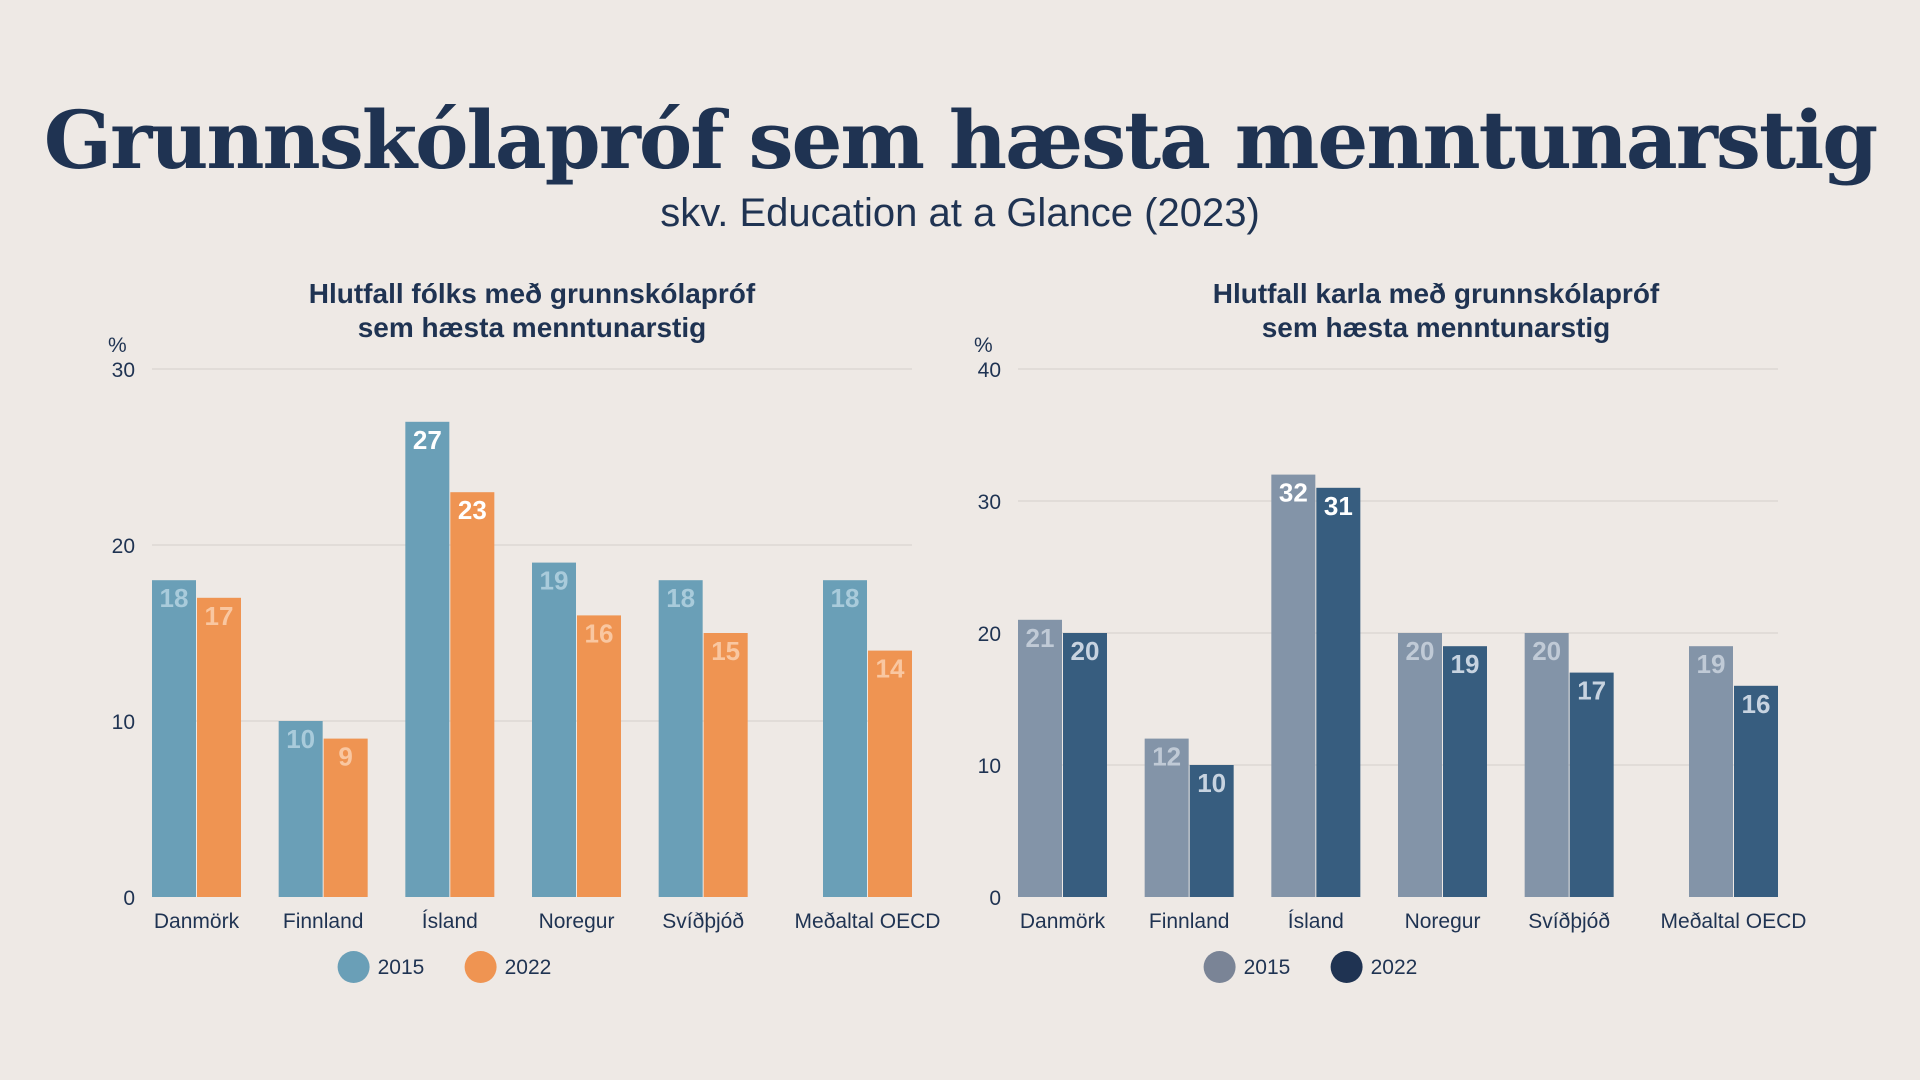 The height and width of the screenshot is (1080, 1920). I want to click on page-subtitle: skv. Education at a Glance (2023), so click(960, 213).